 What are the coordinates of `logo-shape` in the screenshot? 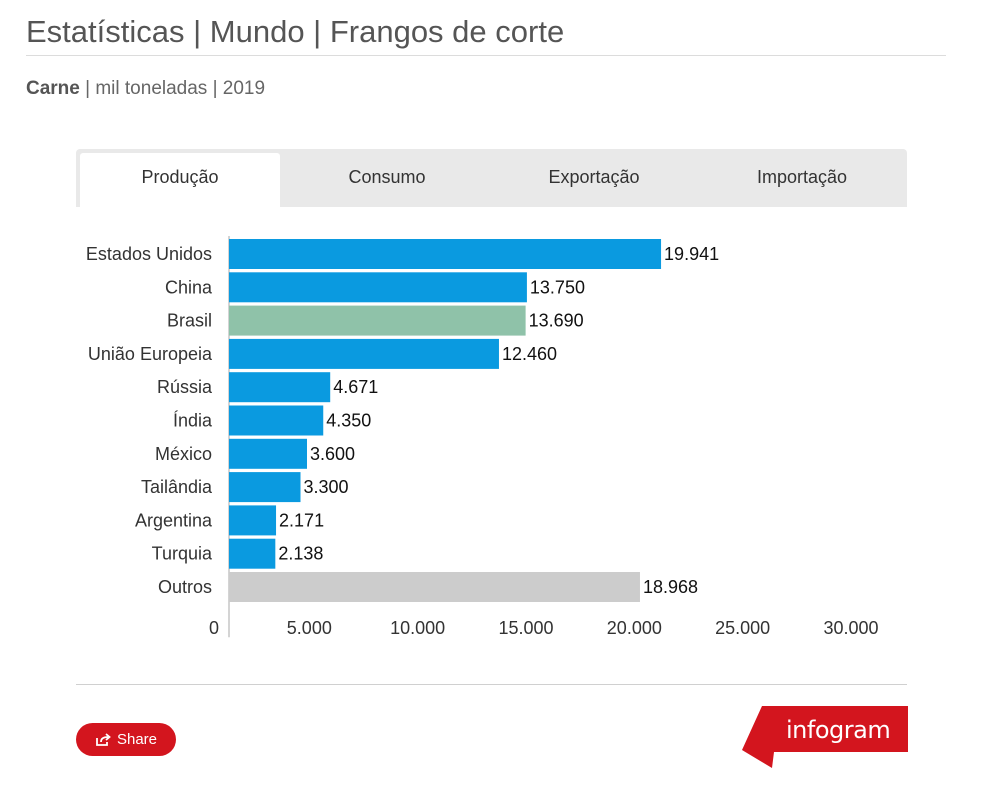 It's located at (825, 737).